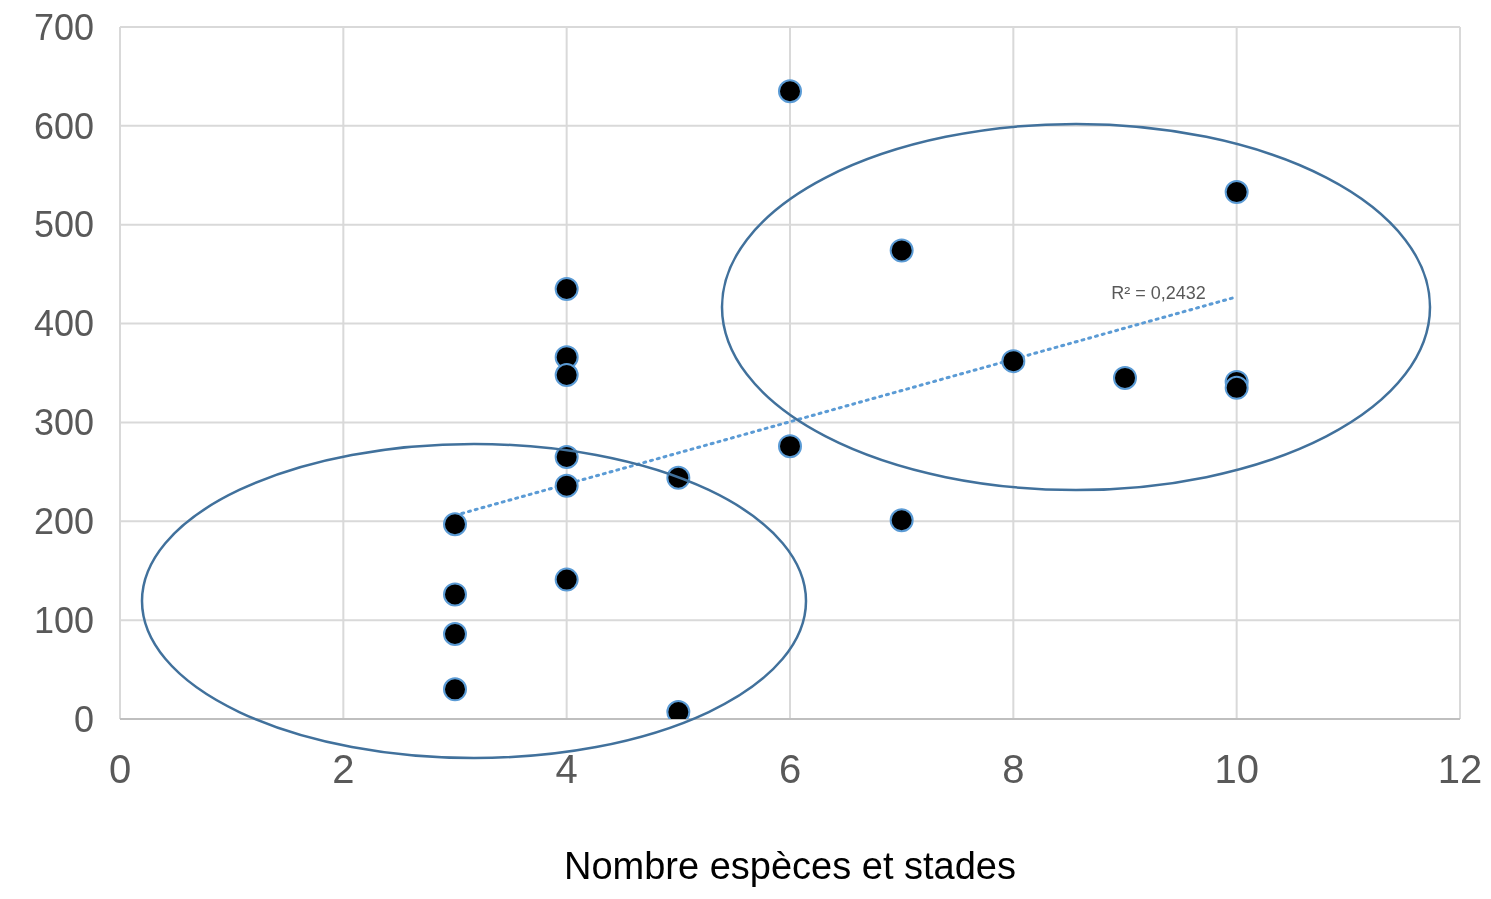 Image resolution: width=1491 pixels, height=899 pixels. Describe the element at coordinates (1236, 769) in the screenshot. I see `x-tick-label: 10` at that location.